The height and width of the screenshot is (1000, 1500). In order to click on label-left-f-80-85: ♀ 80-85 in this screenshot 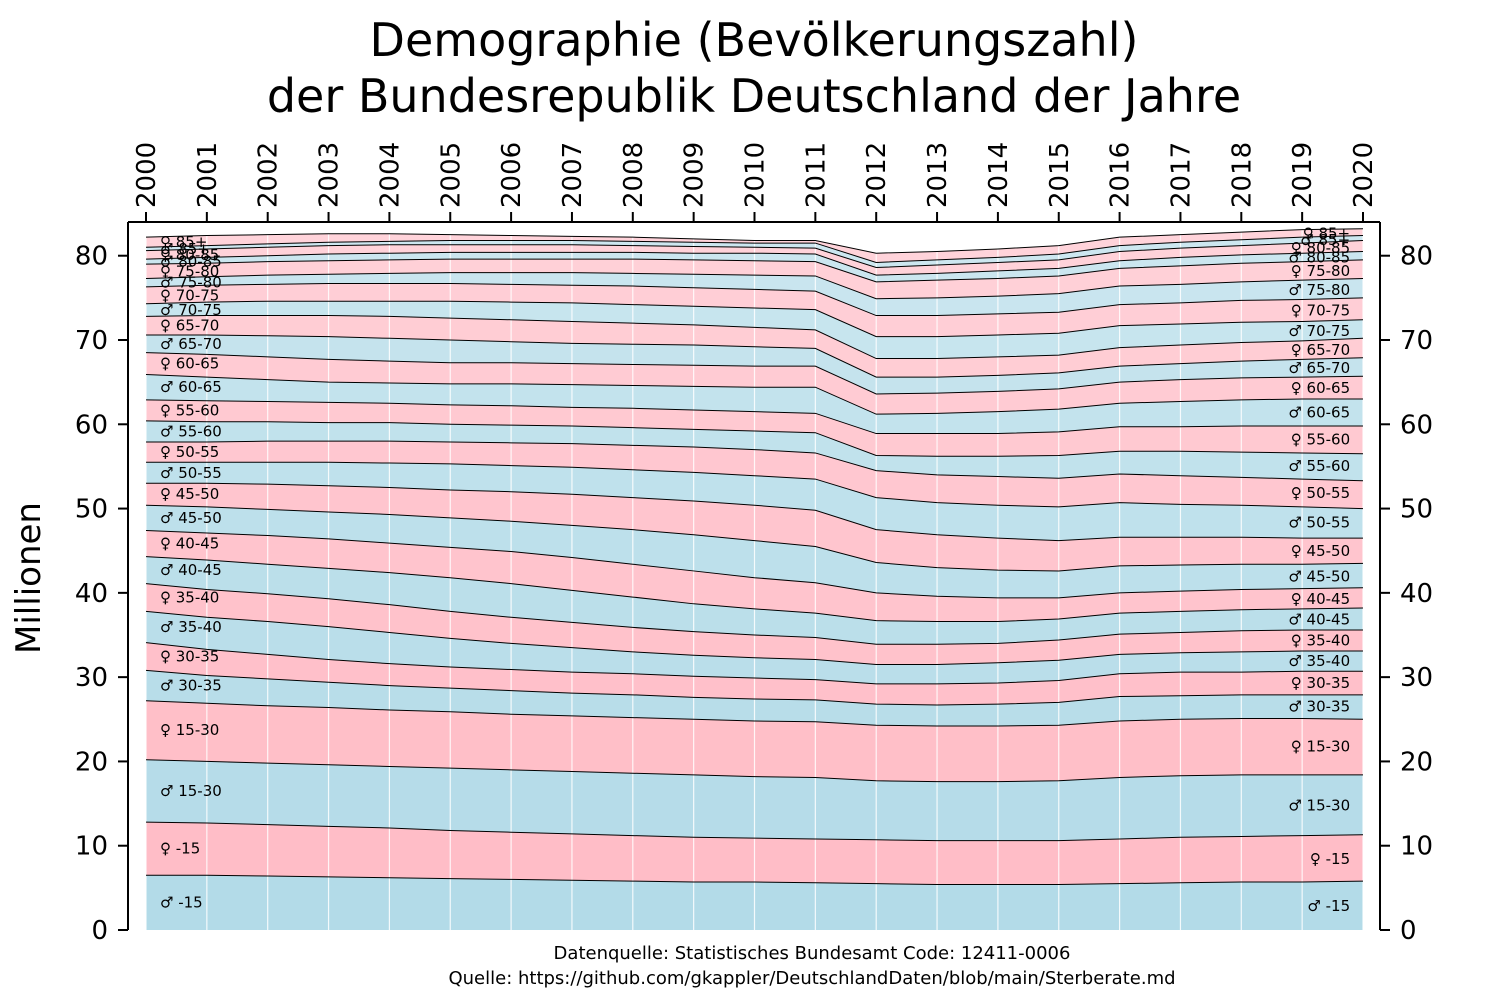, I will do `click(189, 255)`.